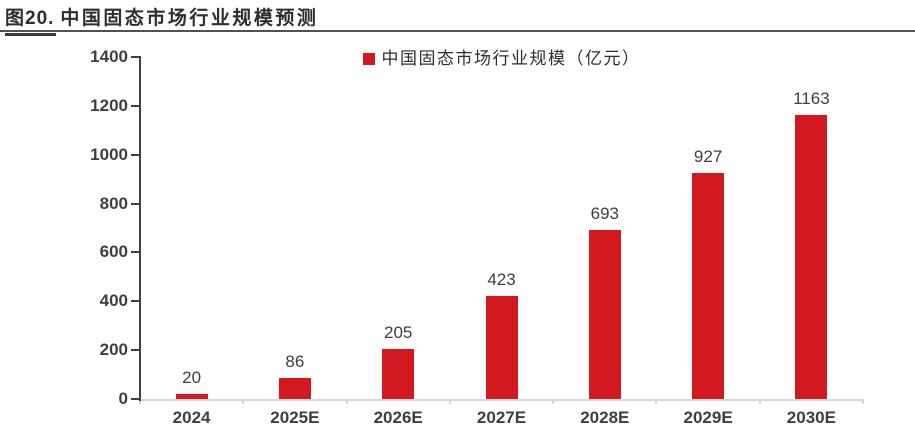 Image resolution: width=915 pixels, height=444 pixels. I want to click on x-axis-category-label-2026E: 2026E, so click(398, 417).